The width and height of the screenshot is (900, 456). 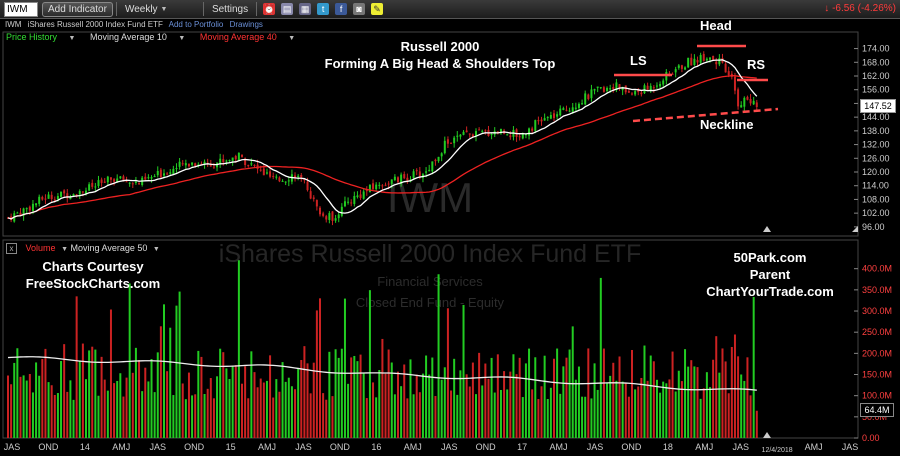 What do you see at coordinates (269, 9) in the screenshot?
I see `alarm-clock-icon: ⏰` at bounding box center [269, 9].